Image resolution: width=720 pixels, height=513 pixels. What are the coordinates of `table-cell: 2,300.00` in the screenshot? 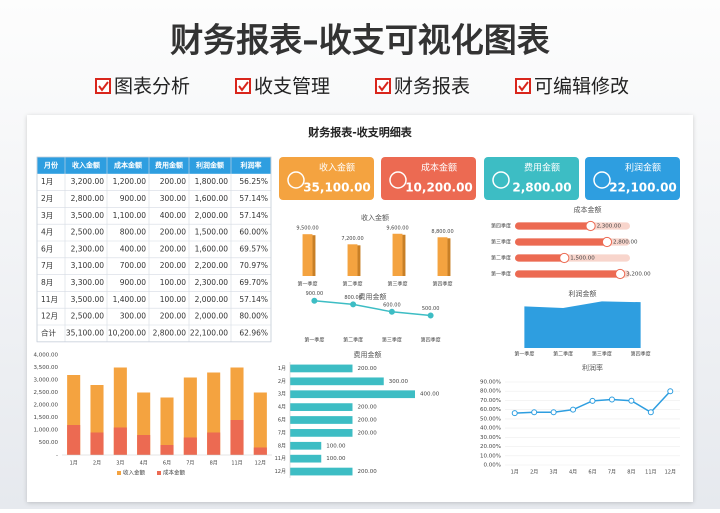 It's located at (212, 282).